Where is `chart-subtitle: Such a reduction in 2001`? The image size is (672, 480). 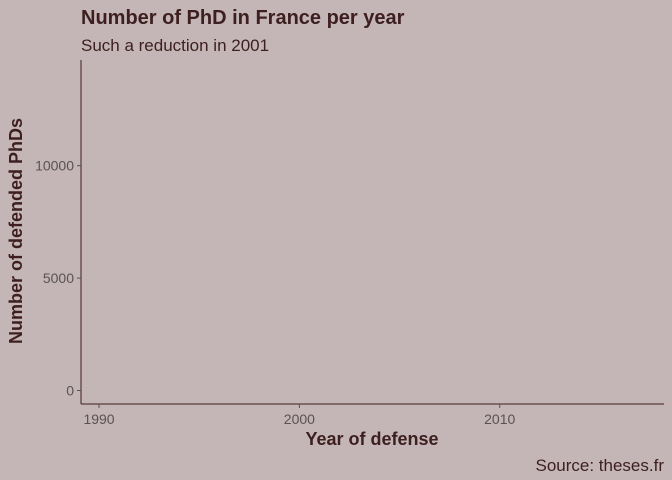
chart-subtitle: Such a reduction in 2001 is located at coordinates (175, 45).